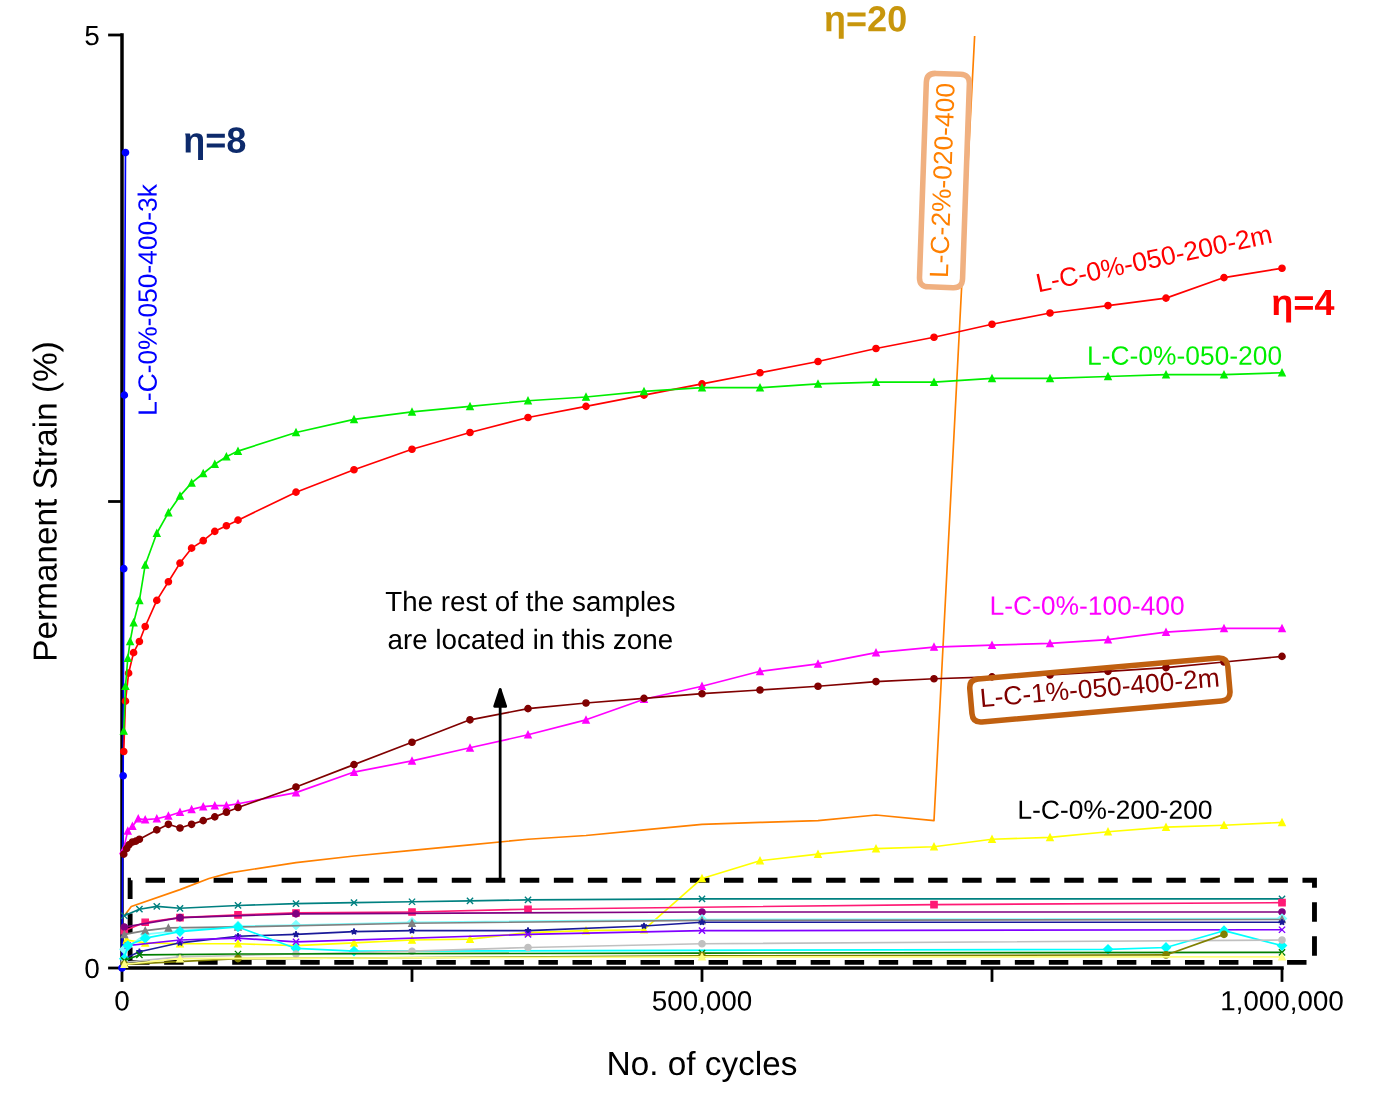 The width and height of the screenshot is (1378, 1096). What do you see at coordinates (865, 22) in the screenshot?
I see `annotation: η=20` at bounding box center [865, 22].